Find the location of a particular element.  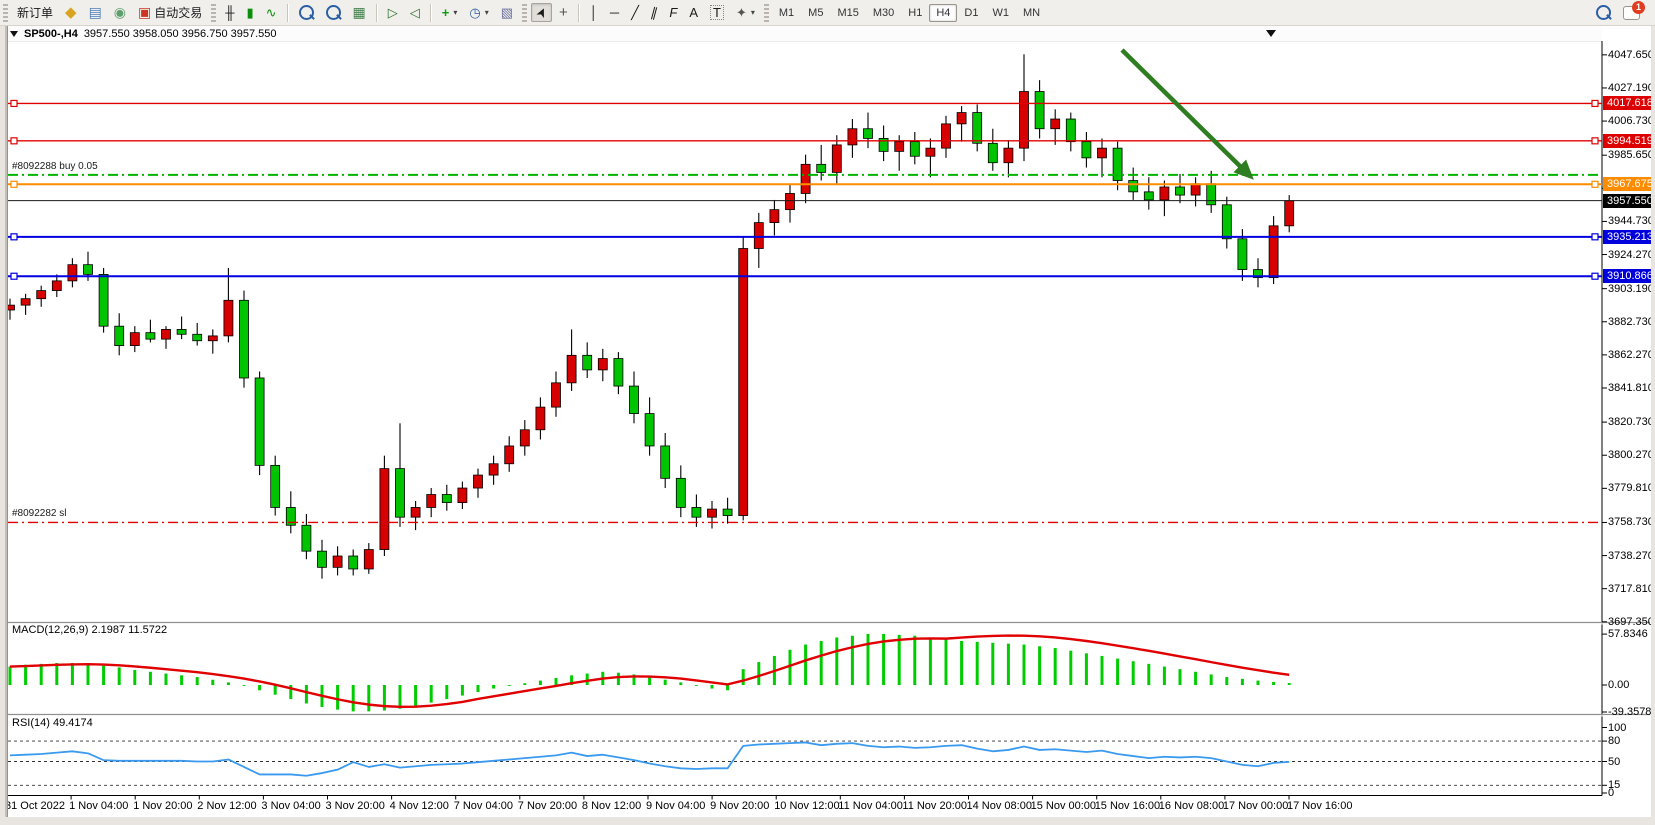

trendline-button: ╱ is located at coordinates (635, 12).